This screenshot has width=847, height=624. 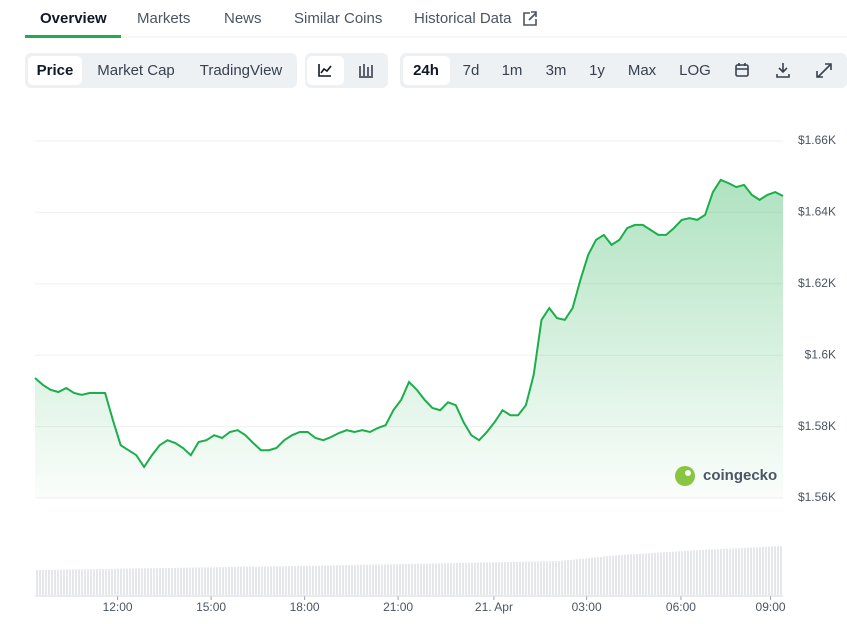 What do you see at coordinates (642, 70) in the screenshot?
I see `range-button: Max` at bounding box center [642, 70].